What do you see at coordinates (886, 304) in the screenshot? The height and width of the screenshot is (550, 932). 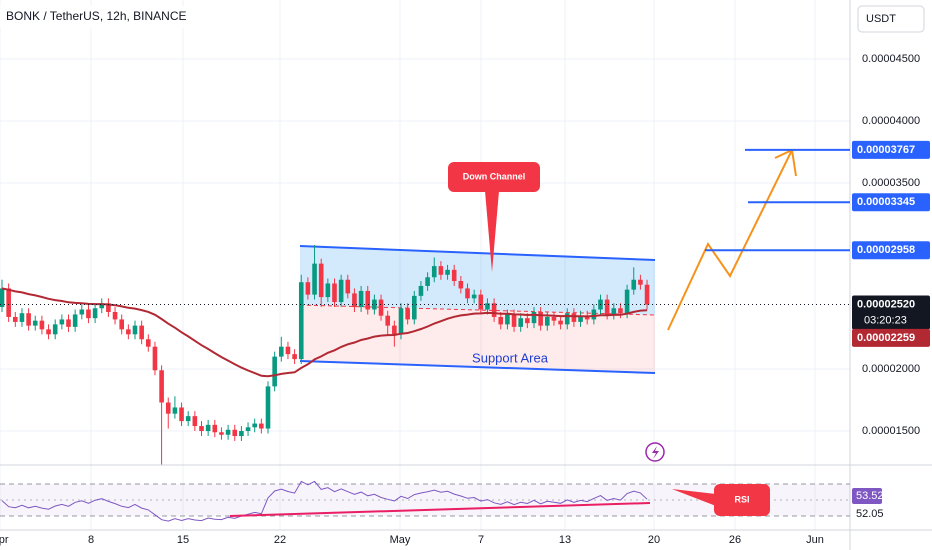 I see `last-price-label: 0.00002520` at bounding box center [886, 304].